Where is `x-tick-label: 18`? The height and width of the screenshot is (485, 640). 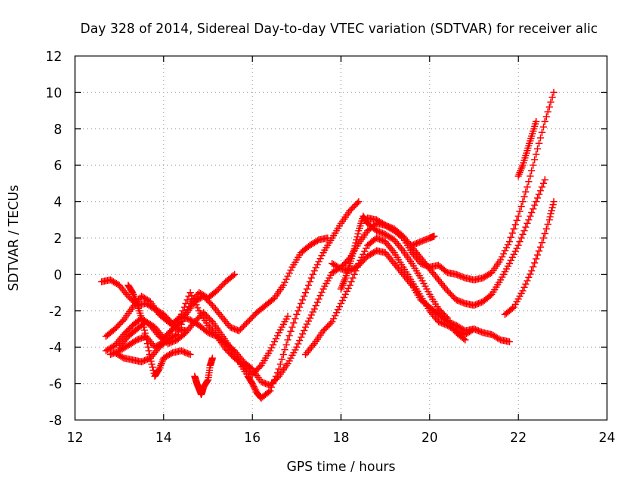 x-tick-label: 18 is located at coordinates (341, 438).